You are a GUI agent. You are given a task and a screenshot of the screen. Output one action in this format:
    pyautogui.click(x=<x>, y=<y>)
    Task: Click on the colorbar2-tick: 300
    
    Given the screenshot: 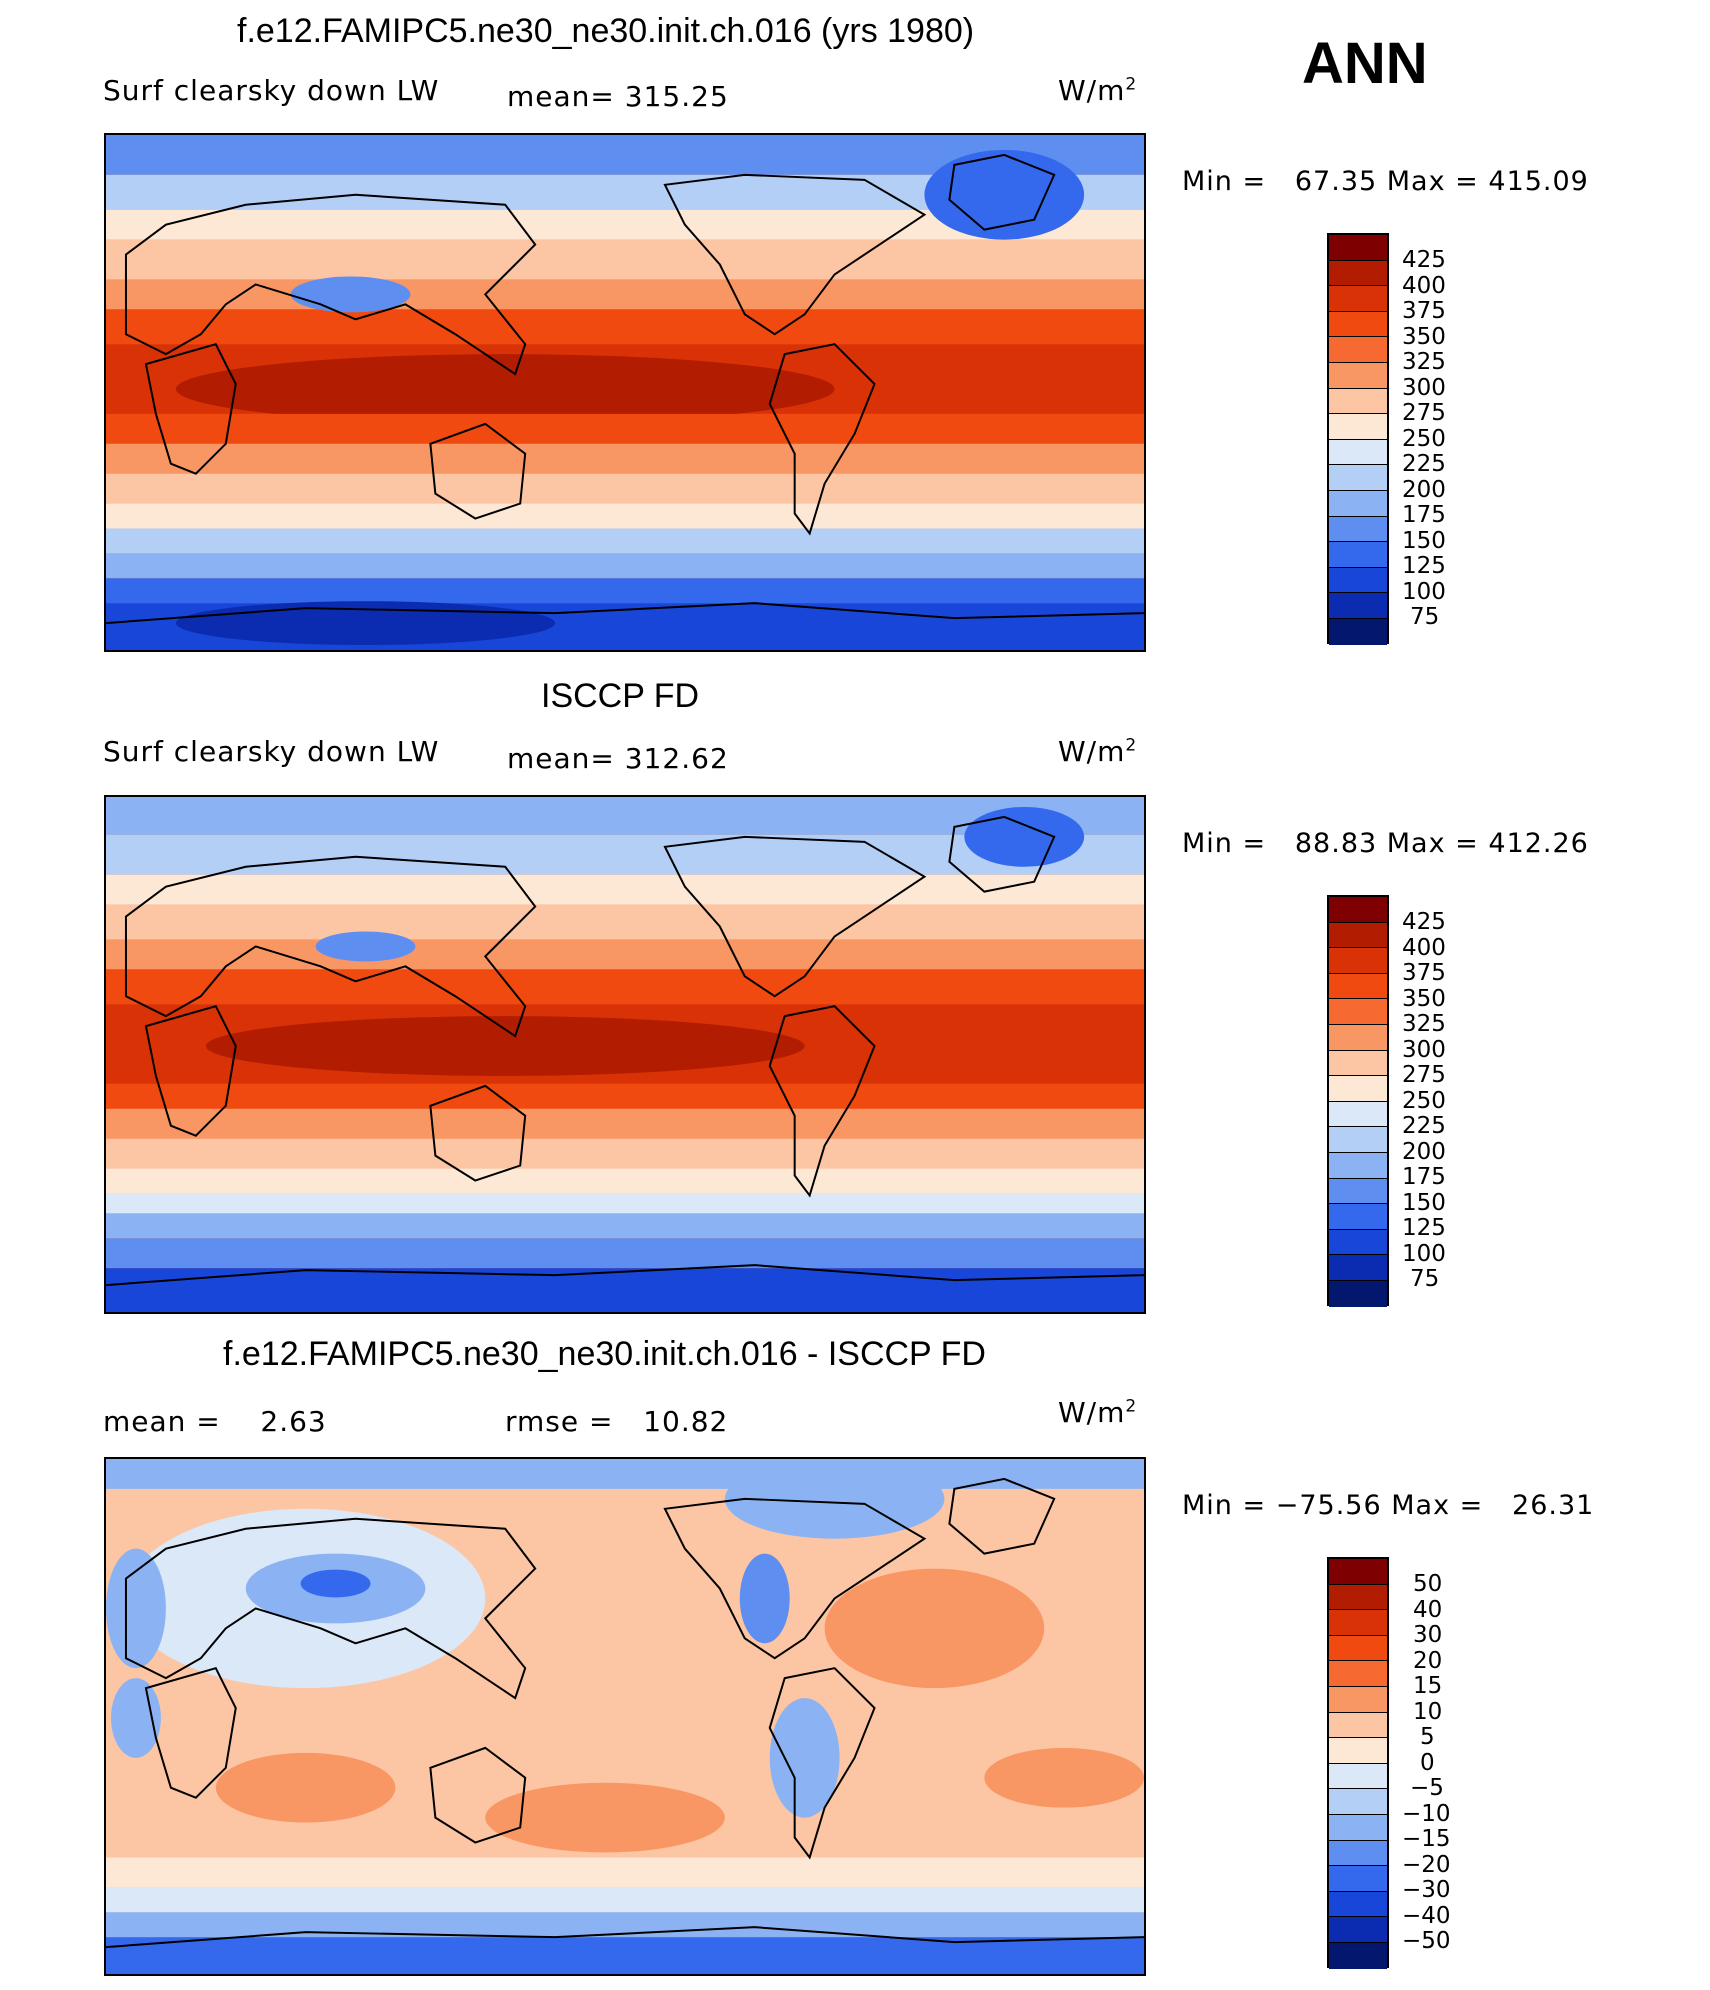 What is the action you would take?
    pyautogui.click(x=1424, y=1050)
    